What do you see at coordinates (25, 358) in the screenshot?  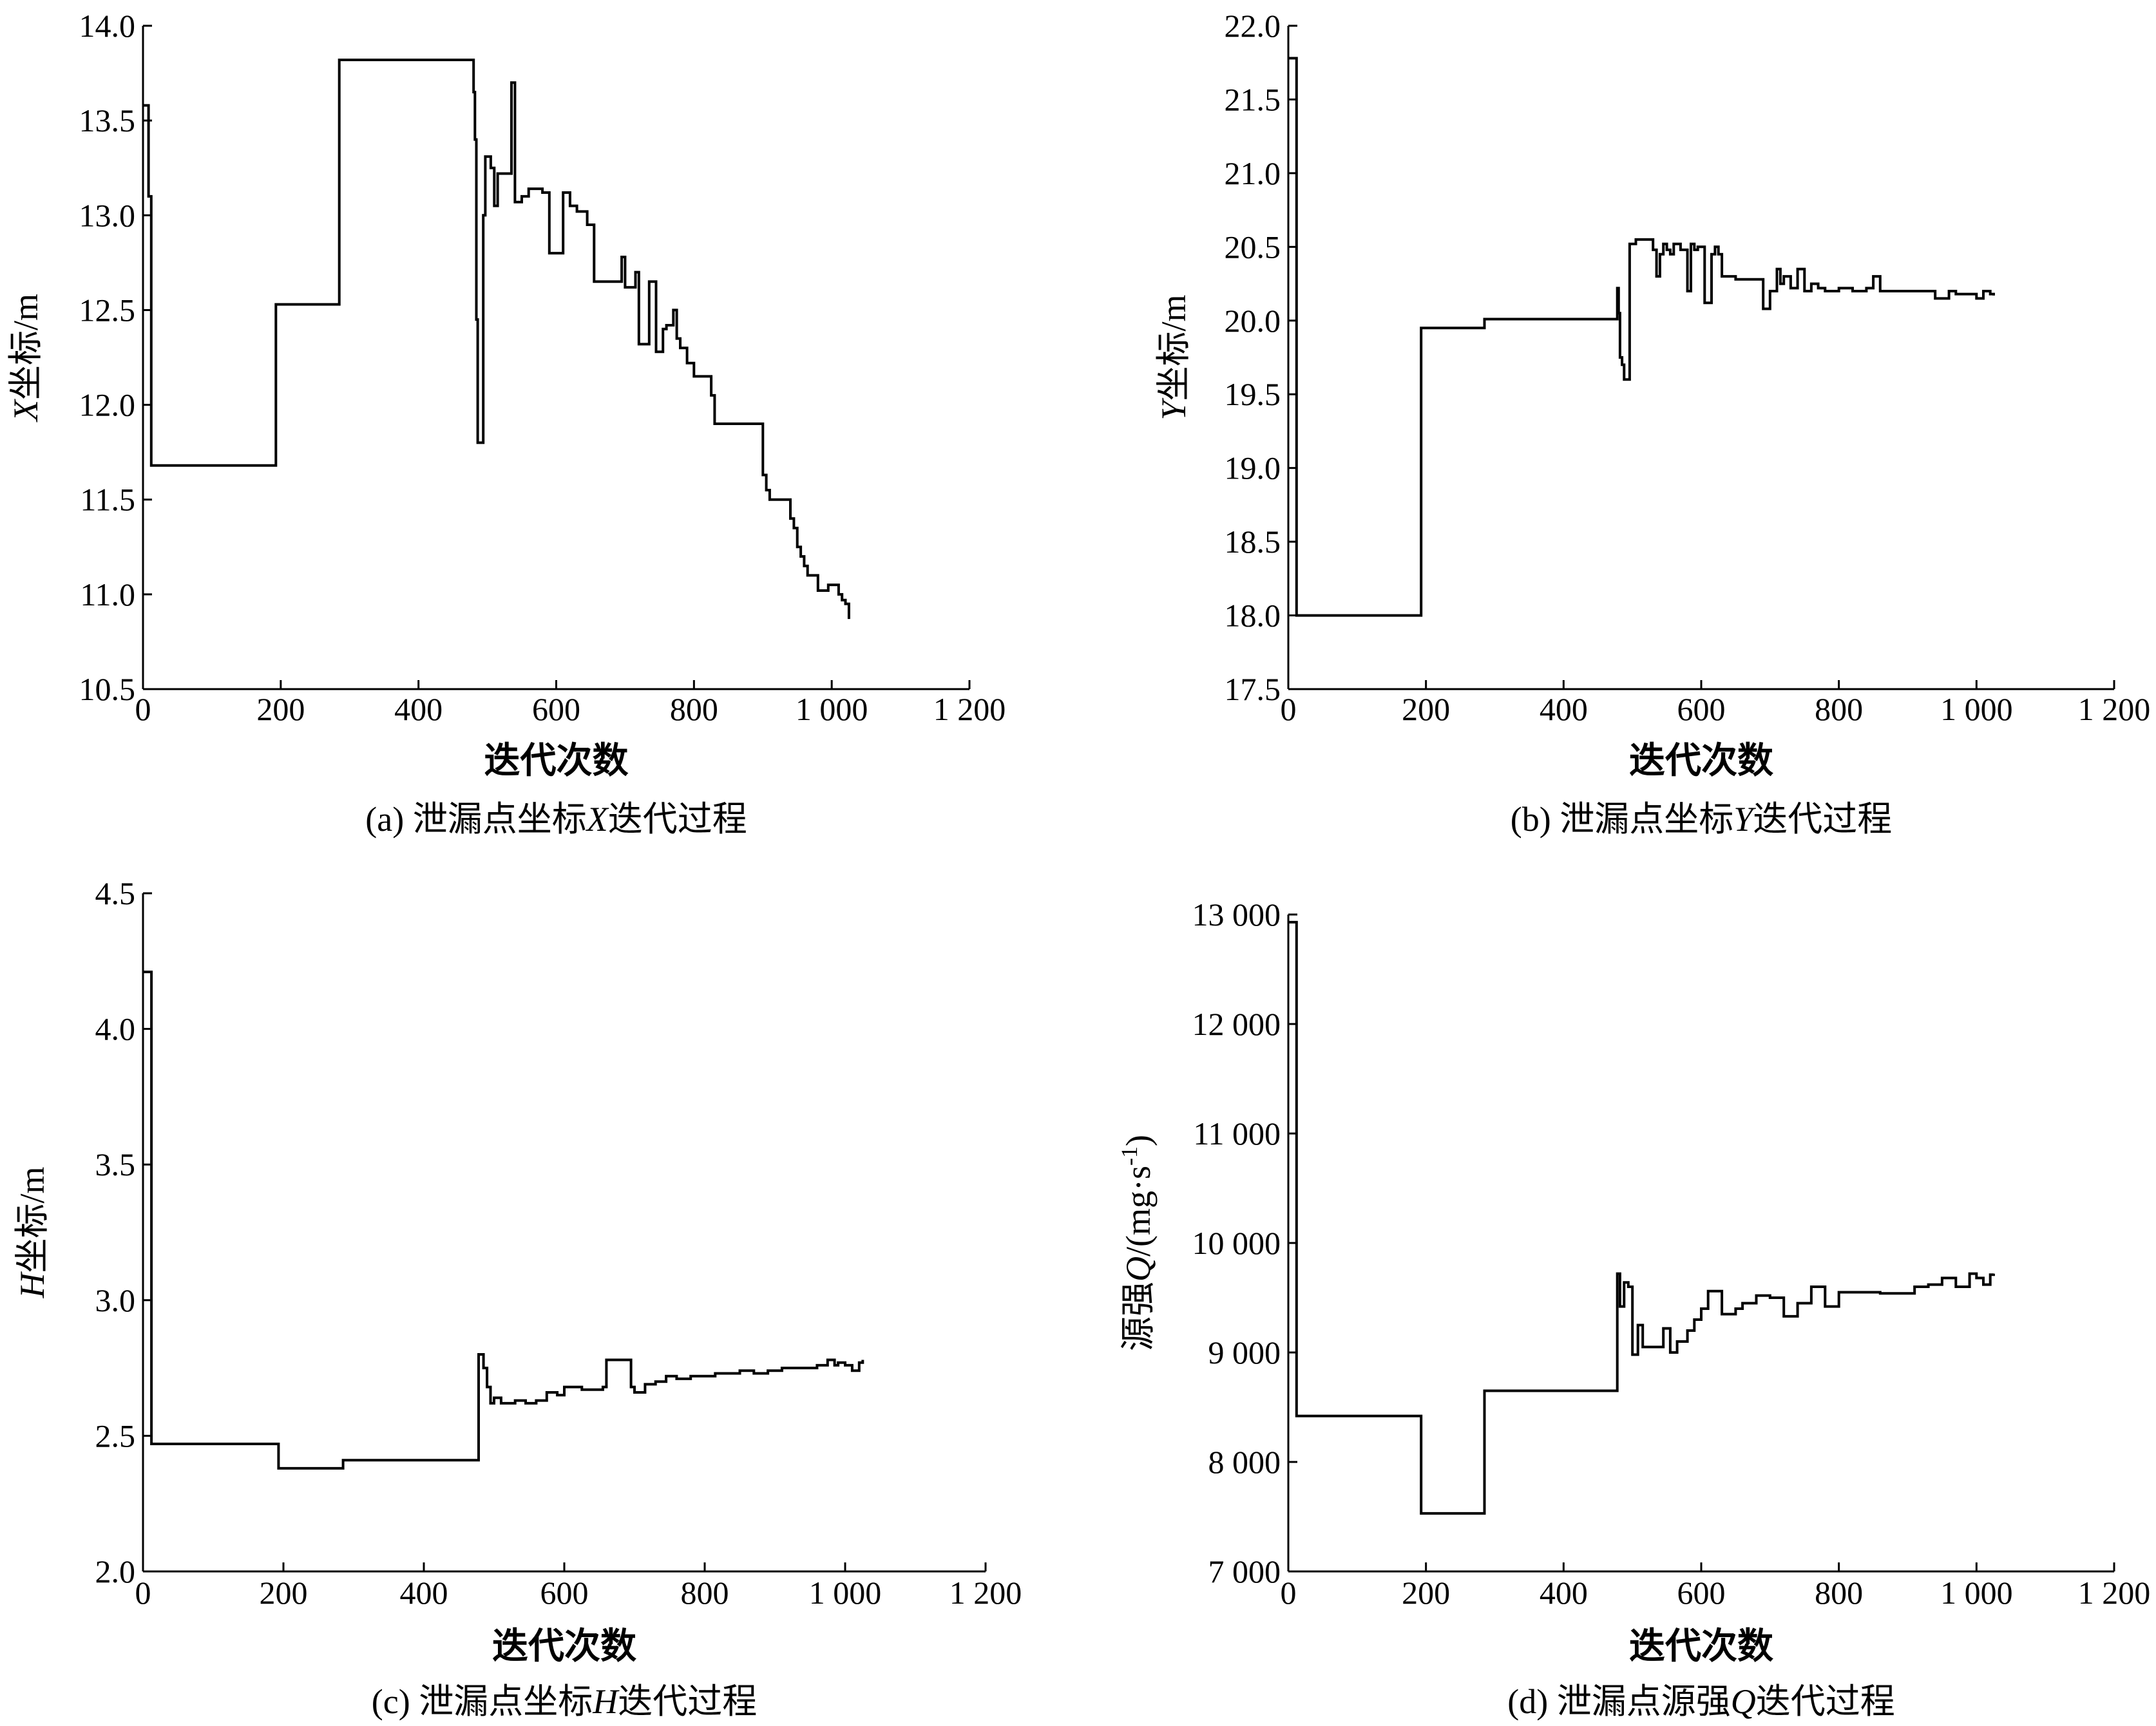 I see `y-axis-title: X坐标/m` at bounding box center [25, 358].